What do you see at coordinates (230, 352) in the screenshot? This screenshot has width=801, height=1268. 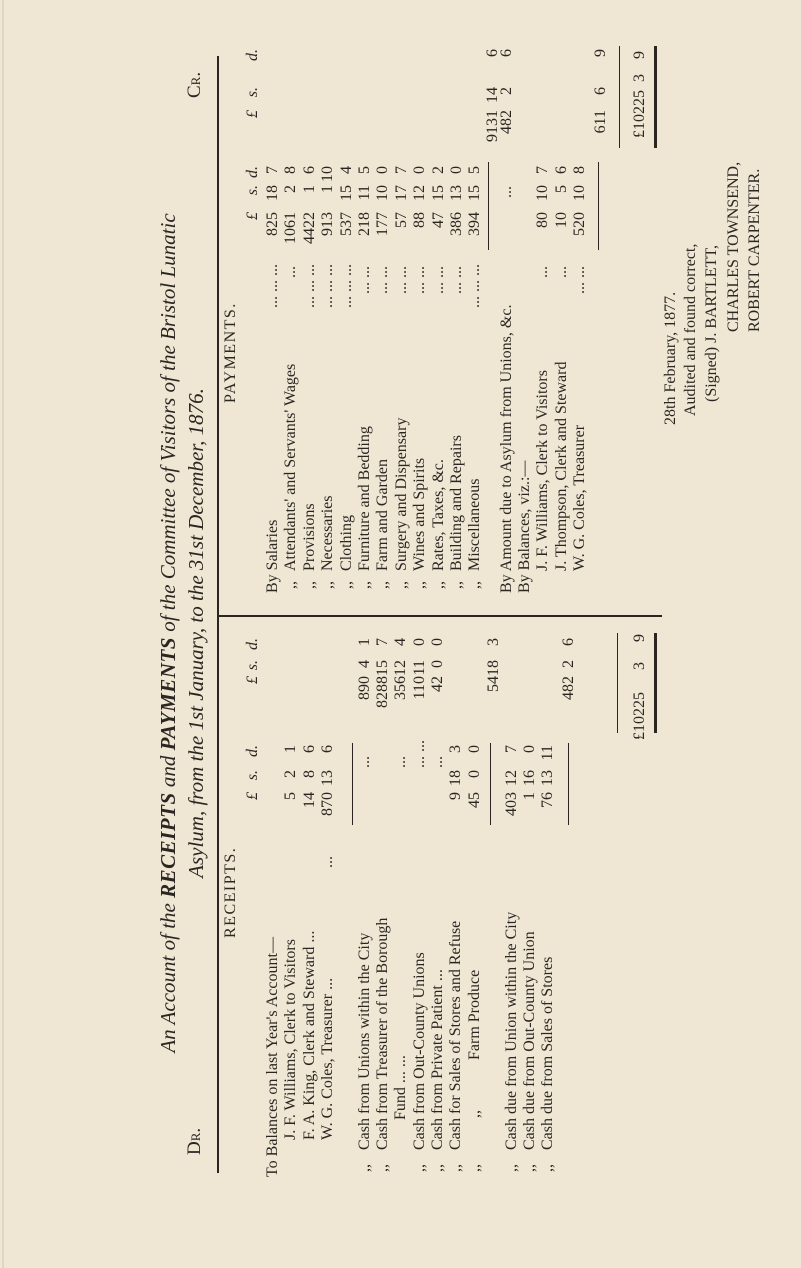 I see `payments-heading: PAYMENTS.` at bounding box center [230, 352].